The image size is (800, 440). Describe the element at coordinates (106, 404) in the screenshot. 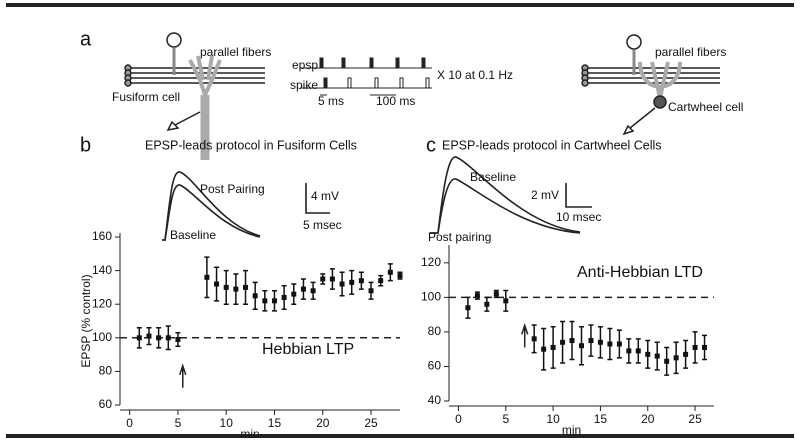

I see `y-tick-label: 60` at that location.